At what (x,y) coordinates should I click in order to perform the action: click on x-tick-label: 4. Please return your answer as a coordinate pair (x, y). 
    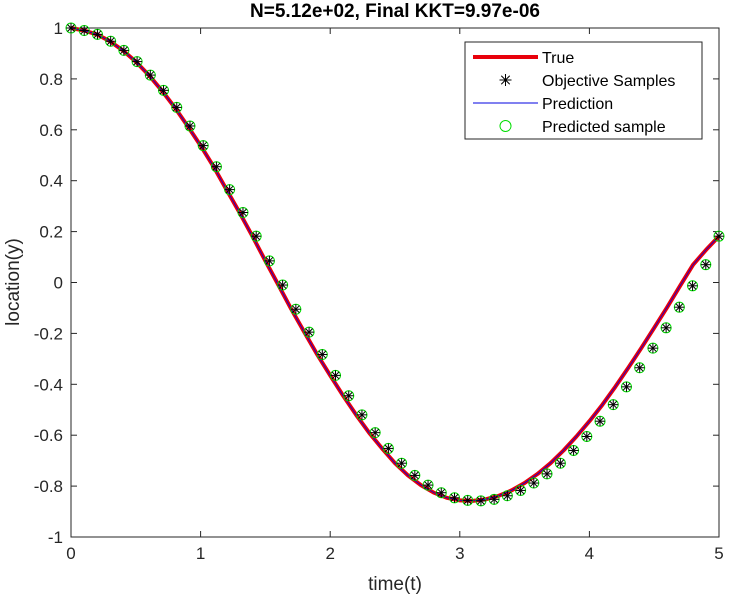
    Looking at the image, I should click on (589, 553).